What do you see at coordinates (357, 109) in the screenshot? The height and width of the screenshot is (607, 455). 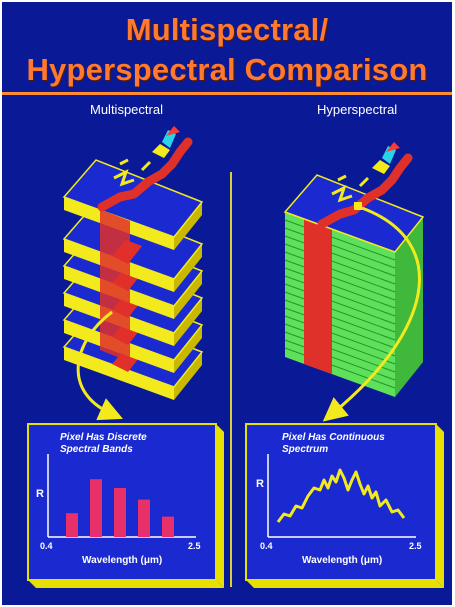 I see `hyperspectral-label: Hyperspectral` at bounding box center [357, 109].